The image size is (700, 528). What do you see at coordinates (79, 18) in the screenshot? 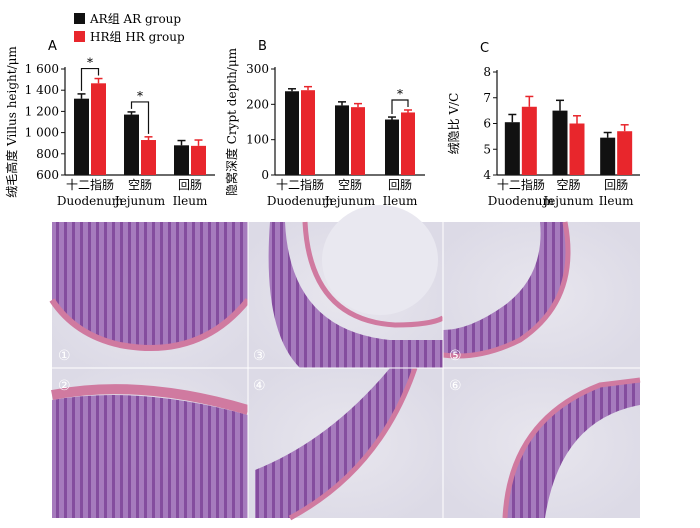
I see `legend-swatch-ar` at bounding box center [79, 18].